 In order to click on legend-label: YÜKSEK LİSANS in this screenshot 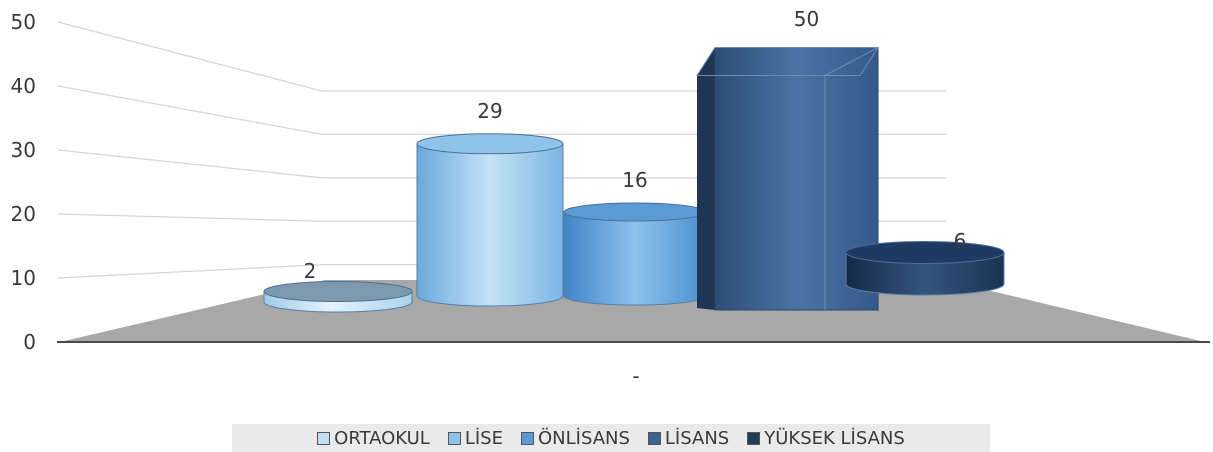, I will do `click(834, 438)`.